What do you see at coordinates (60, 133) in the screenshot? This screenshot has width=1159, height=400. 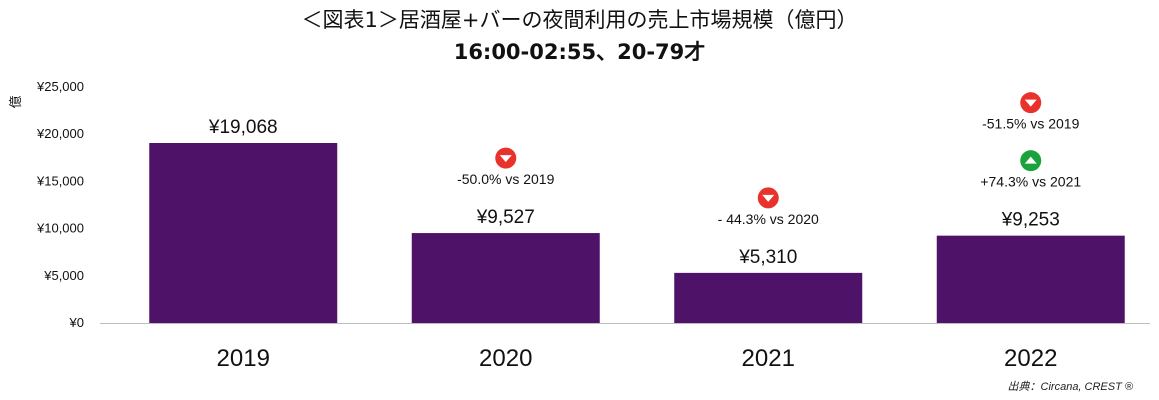 I see `y-tick-label: ¥20,000` at bounding box center [60, 133].